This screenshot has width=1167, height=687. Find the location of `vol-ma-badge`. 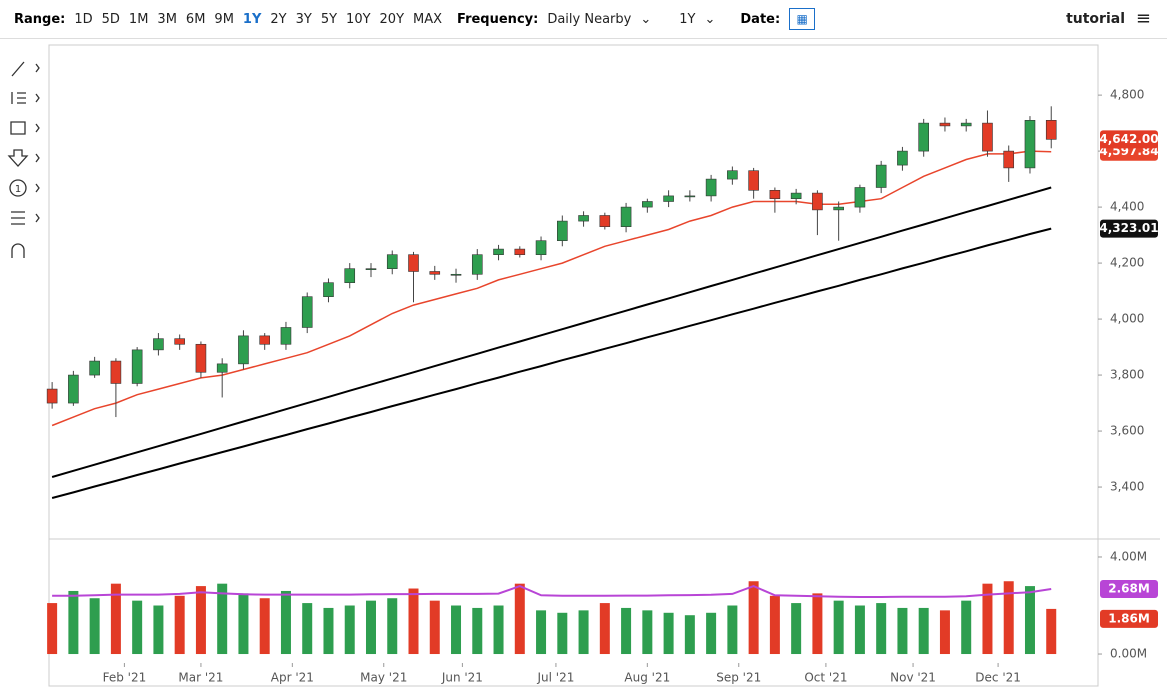

vol-ma-badge is located at coordinates (1129, 589).